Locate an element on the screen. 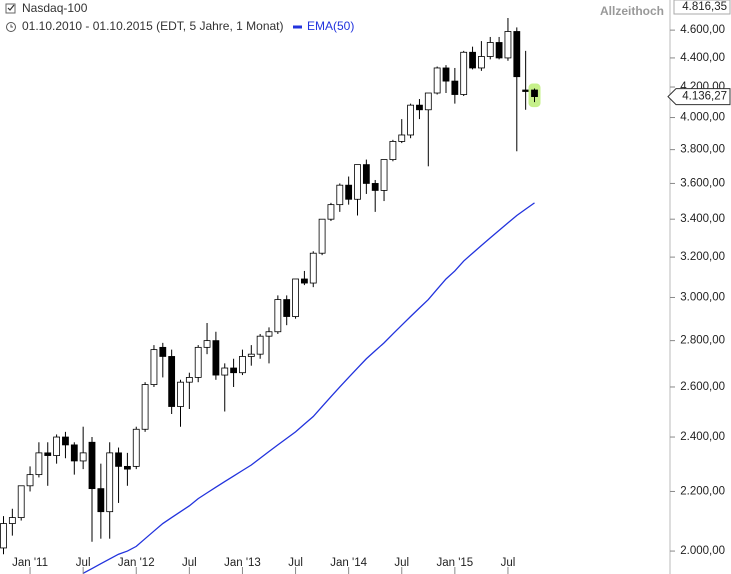 The image size is (731, 574). last-price-box is located at coordinates (699, 97).